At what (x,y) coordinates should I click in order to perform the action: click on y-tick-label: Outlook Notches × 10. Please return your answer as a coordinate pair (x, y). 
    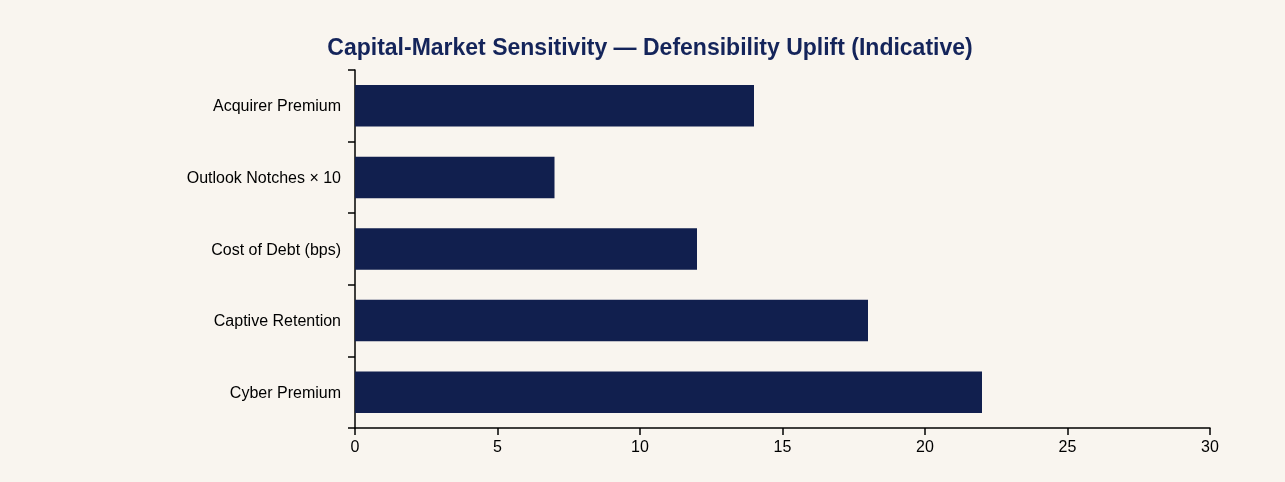
    Looking at the image, I should click on (264, 177).